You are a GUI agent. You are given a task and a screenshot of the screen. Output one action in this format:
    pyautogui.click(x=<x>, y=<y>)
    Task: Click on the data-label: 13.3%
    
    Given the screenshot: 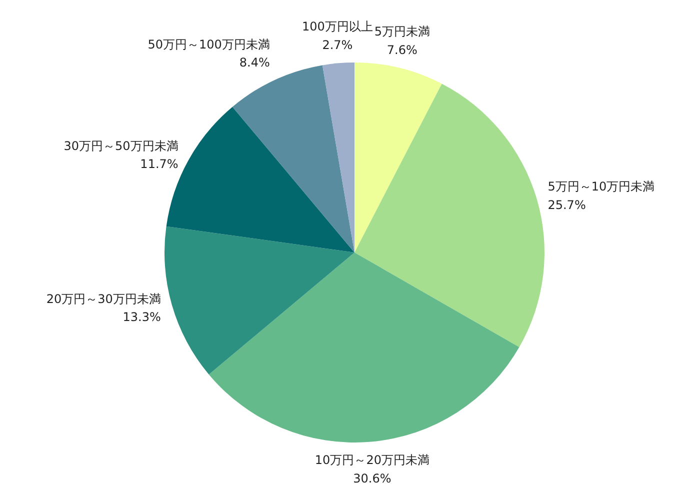 What is the action you would take?
    pyautogui.click(x=141, y=317)
    